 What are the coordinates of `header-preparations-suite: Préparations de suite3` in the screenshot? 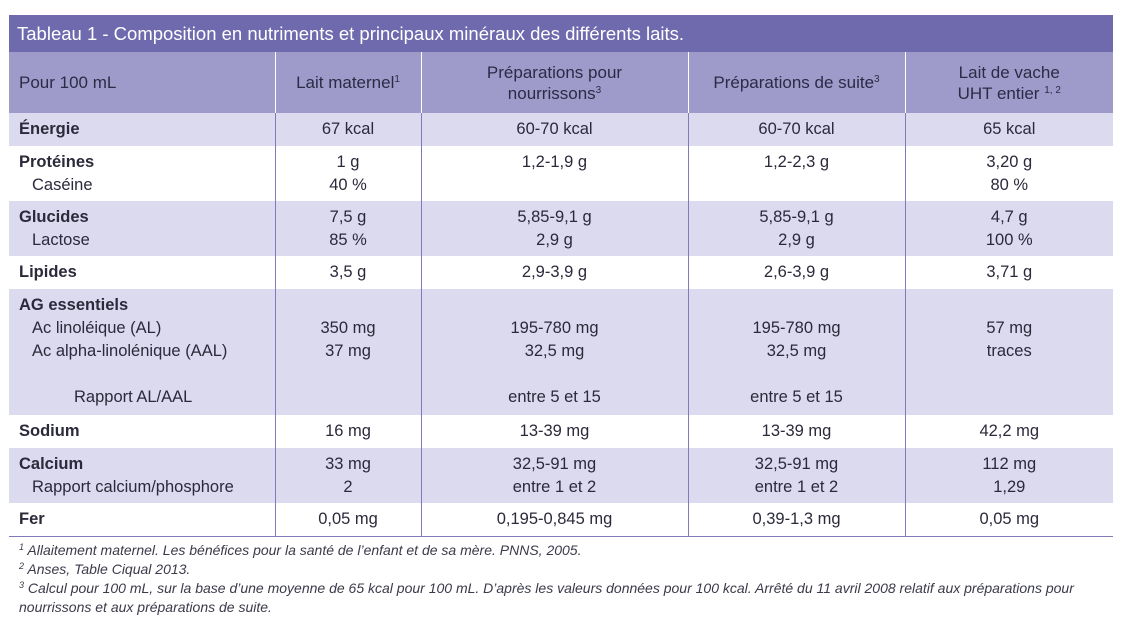 It's located at (796, 82).